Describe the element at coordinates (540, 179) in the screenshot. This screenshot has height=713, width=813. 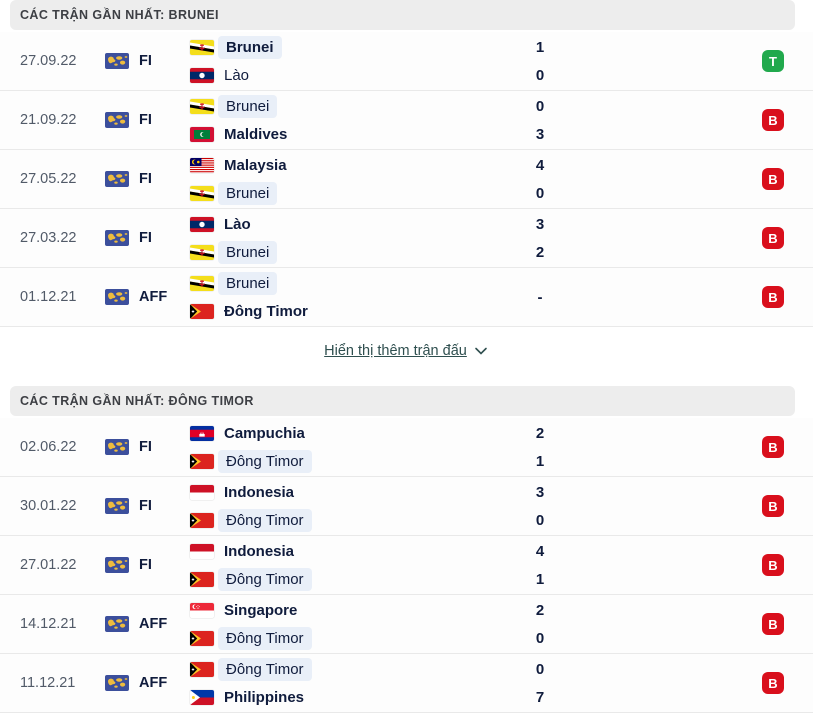
I see `scores: 4 0` at that location.